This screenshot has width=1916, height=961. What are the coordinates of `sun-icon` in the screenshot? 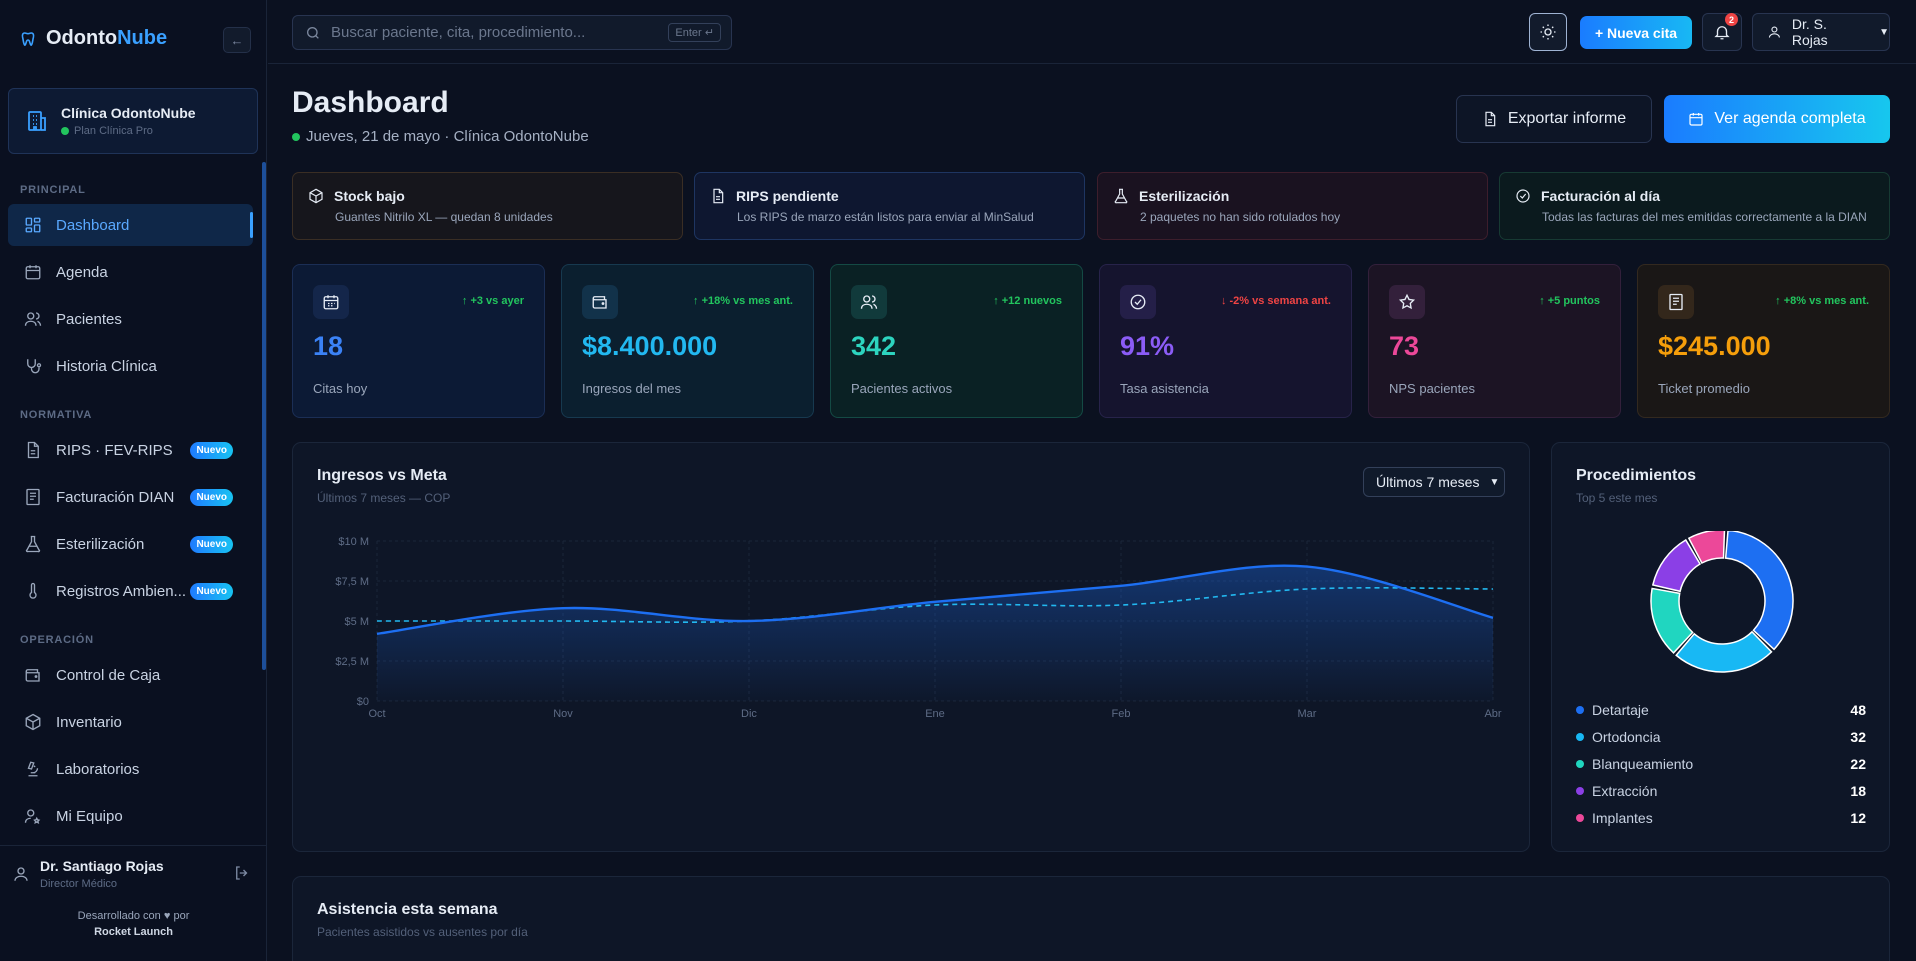 It's located at (1548, 32).